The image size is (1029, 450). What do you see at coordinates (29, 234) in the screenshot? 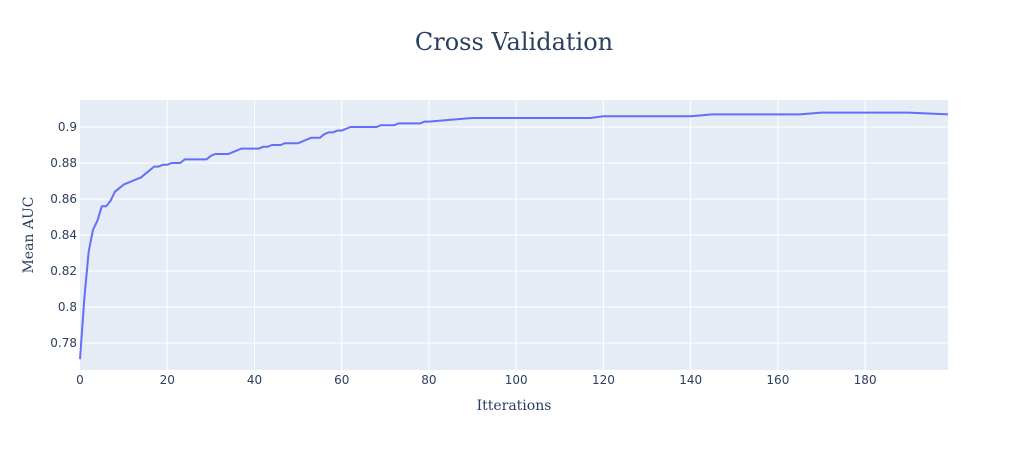
I see `y-axis-title: Mean AUC` at bounding box center [29, 234].